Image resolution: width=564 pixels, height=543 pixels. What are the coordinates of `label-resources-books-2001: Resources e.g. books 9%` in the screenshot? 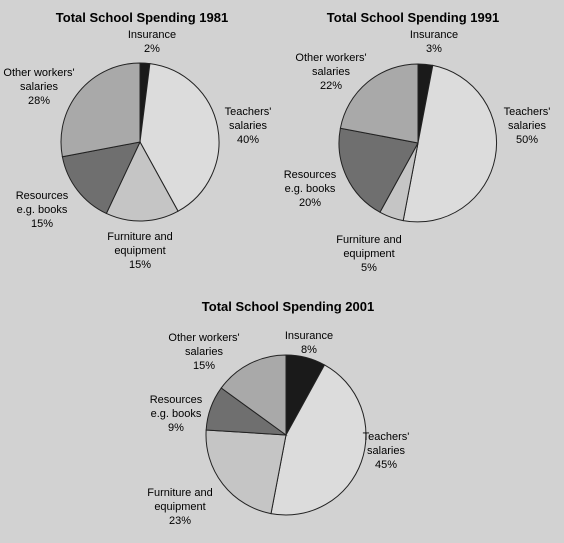 It's located at (176, 414).